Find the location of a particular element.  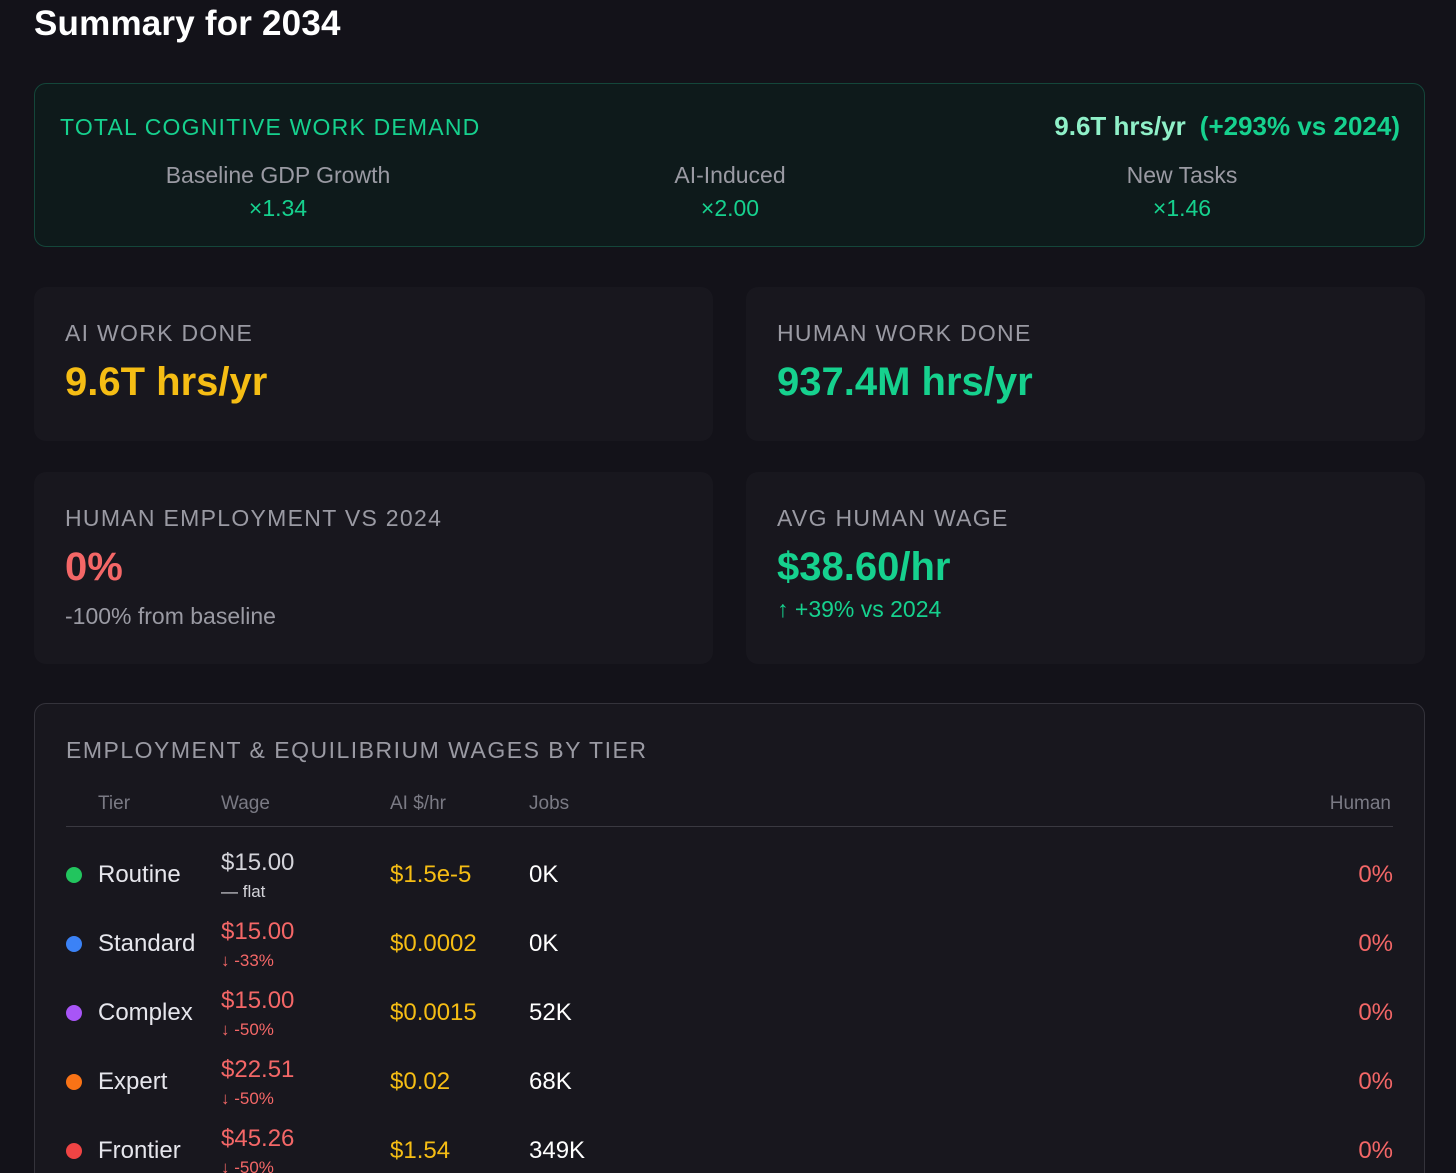

tier-name: Frontier is located at coordinates (139, 1150).